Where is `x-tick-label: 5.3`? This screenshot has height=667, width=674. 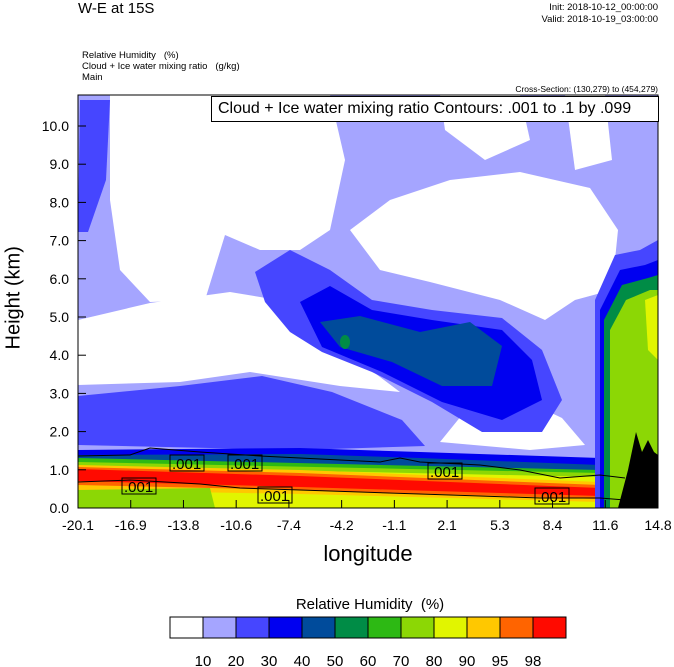 x-tick-label: 5.3 is located at coordinates (500, 525).